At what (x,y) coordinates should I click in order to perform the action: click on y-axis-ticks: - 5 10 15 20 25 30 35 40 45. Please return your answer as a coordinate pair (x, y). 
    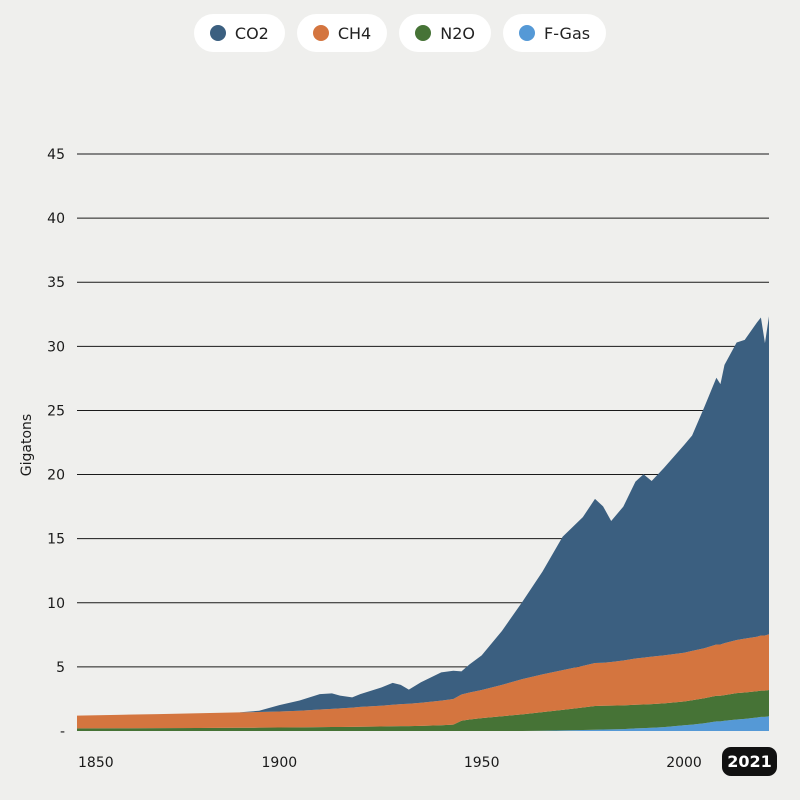
    Looking at the image, I should click on (56, 443).